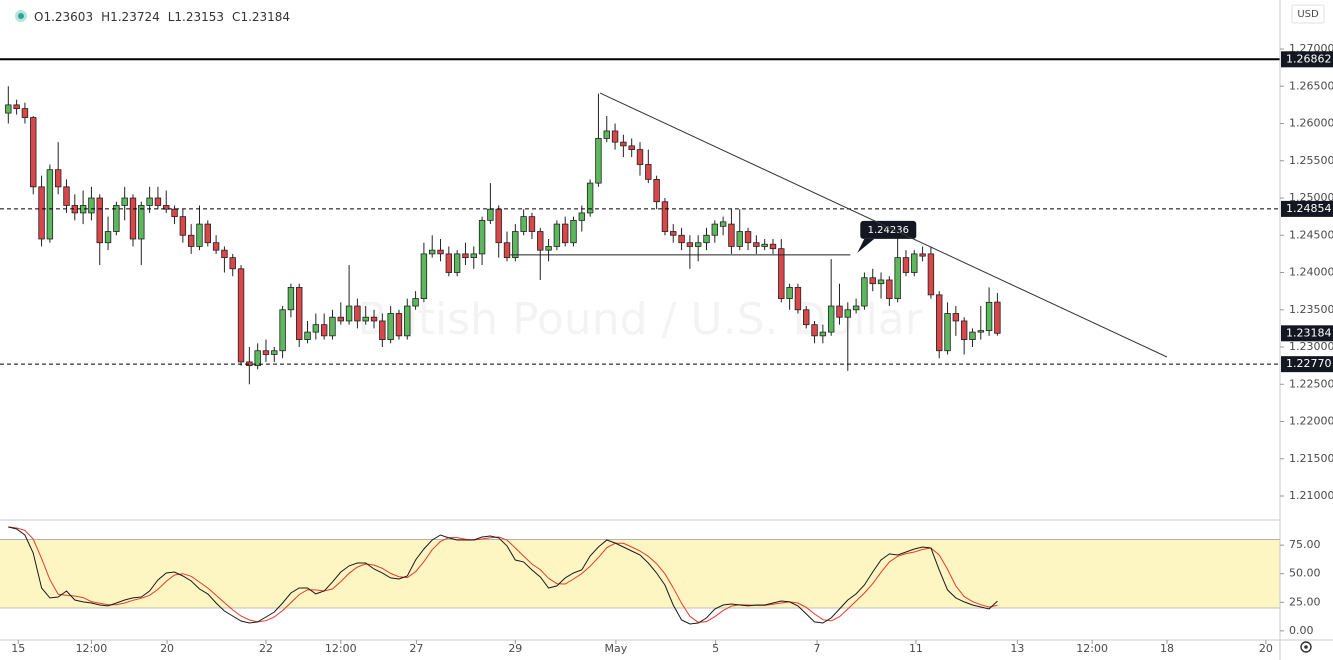 The width and height of the screenshot is (1333, 660). I want to click on currency-label: USD, so click(1308, 14).